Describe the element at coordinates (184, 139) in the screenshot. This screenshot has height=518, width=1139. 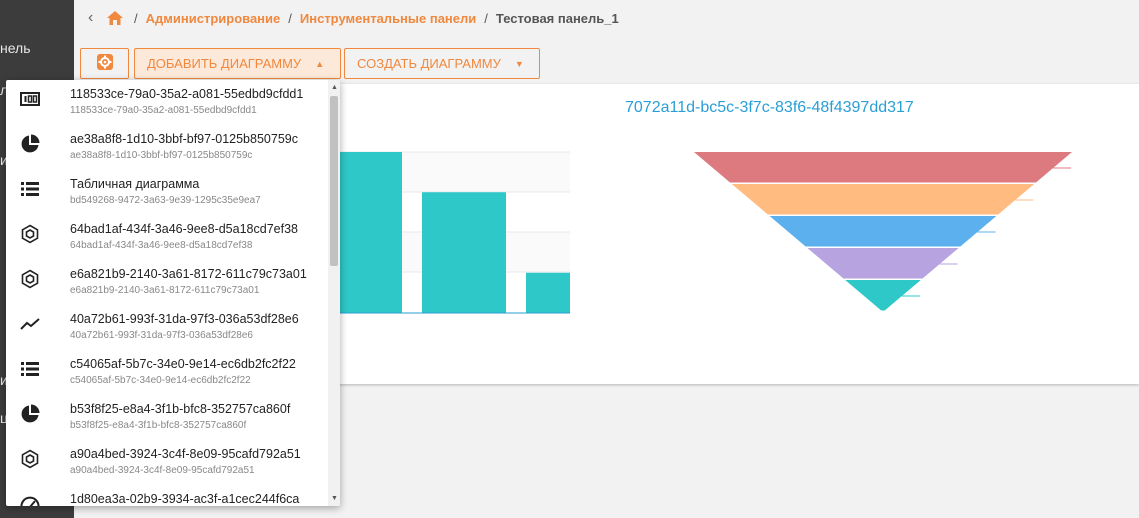
I see `dropdown-item-title: ae38a8f8-1d10-3bbf-bf97-0125b850759c` at that location.